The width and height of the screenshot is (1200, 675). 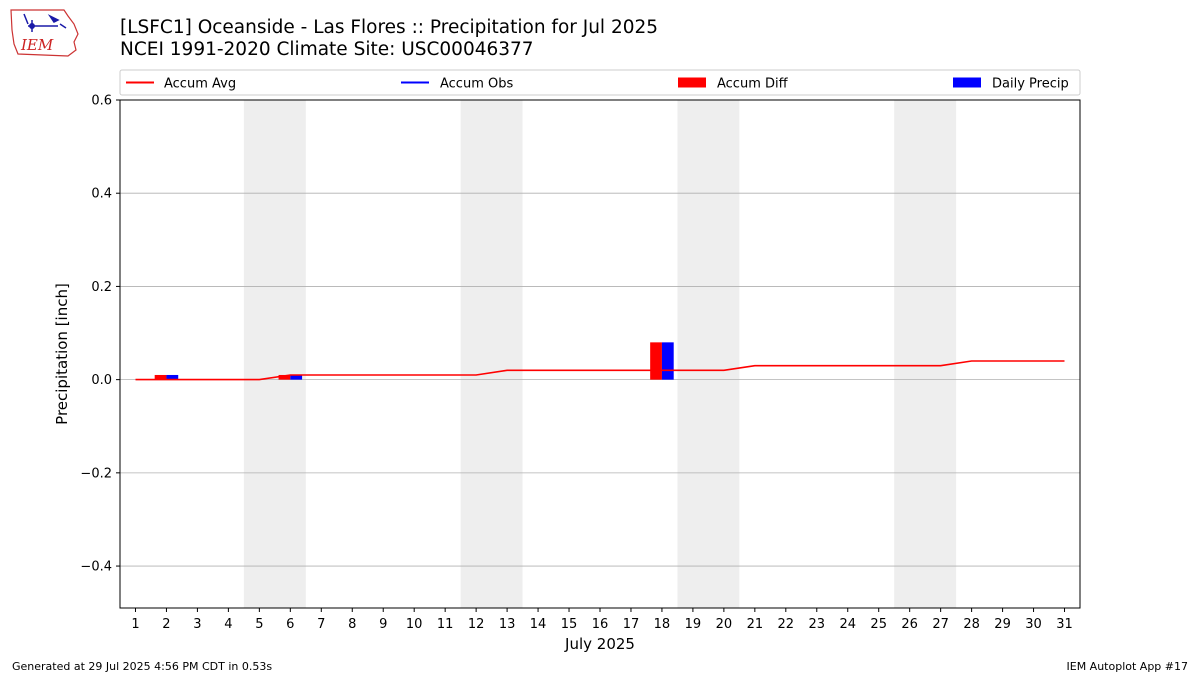 What do you see at coordinates (44, 33) in the screenshot?
I see `iem-logo: IEM` at bounding box center [44, 33].